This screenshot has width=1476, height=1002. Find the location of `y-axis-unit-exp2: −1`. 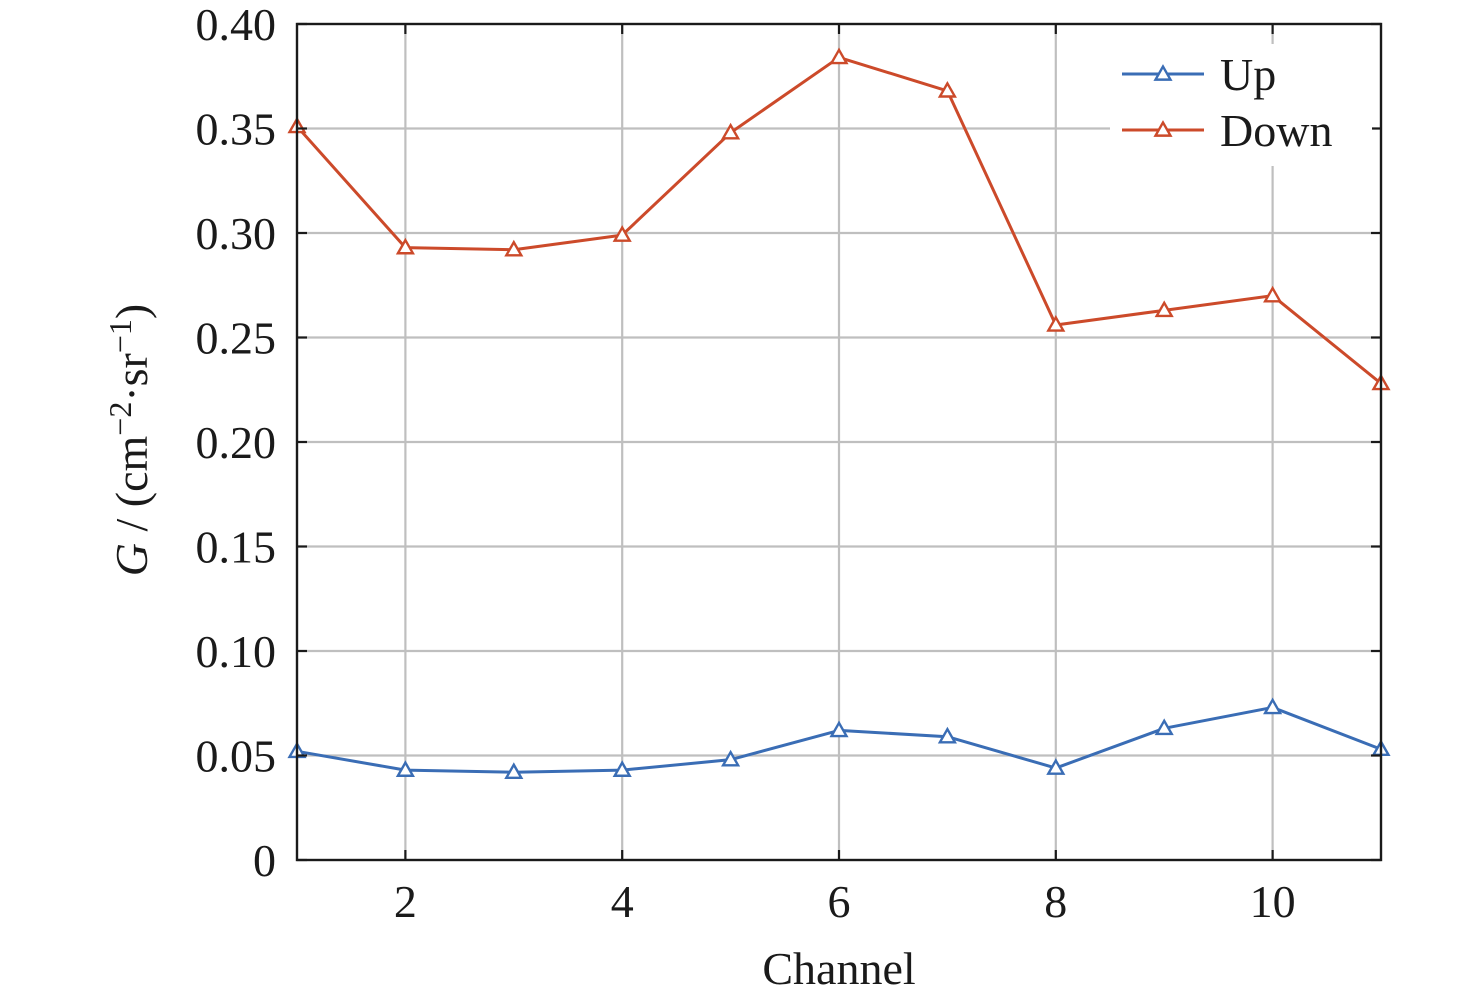

y-axis-unit-exp2: −1 is located at coordinates (120, 336).